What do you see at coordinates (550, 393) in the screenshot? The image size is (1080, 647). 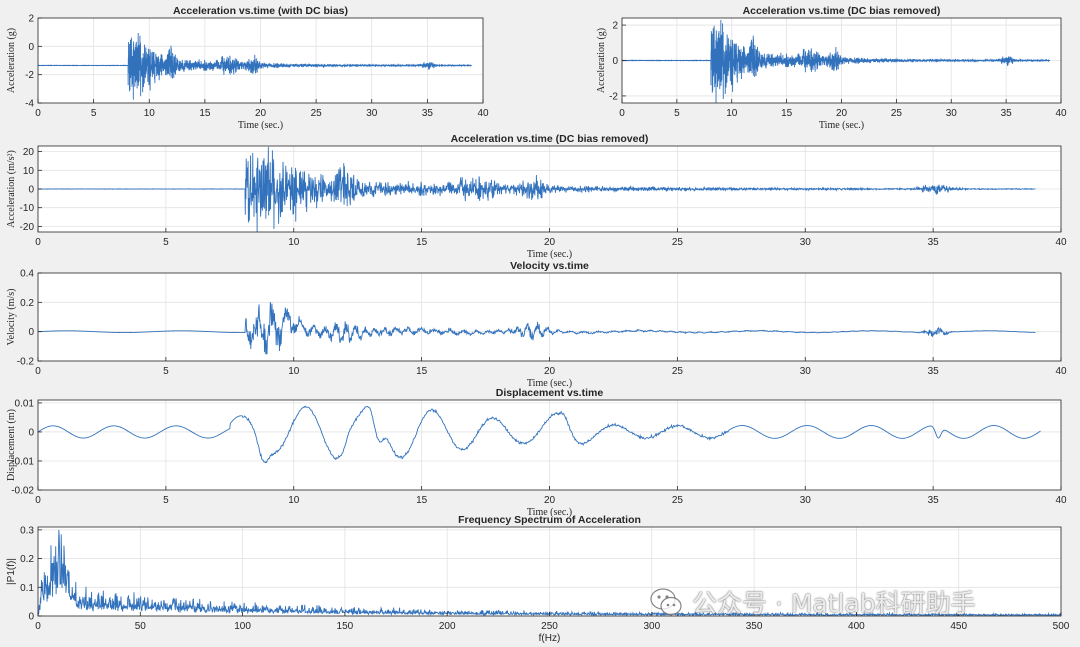 I see `plot-title: Displacement vs.time` at bounding box center [550, 393].